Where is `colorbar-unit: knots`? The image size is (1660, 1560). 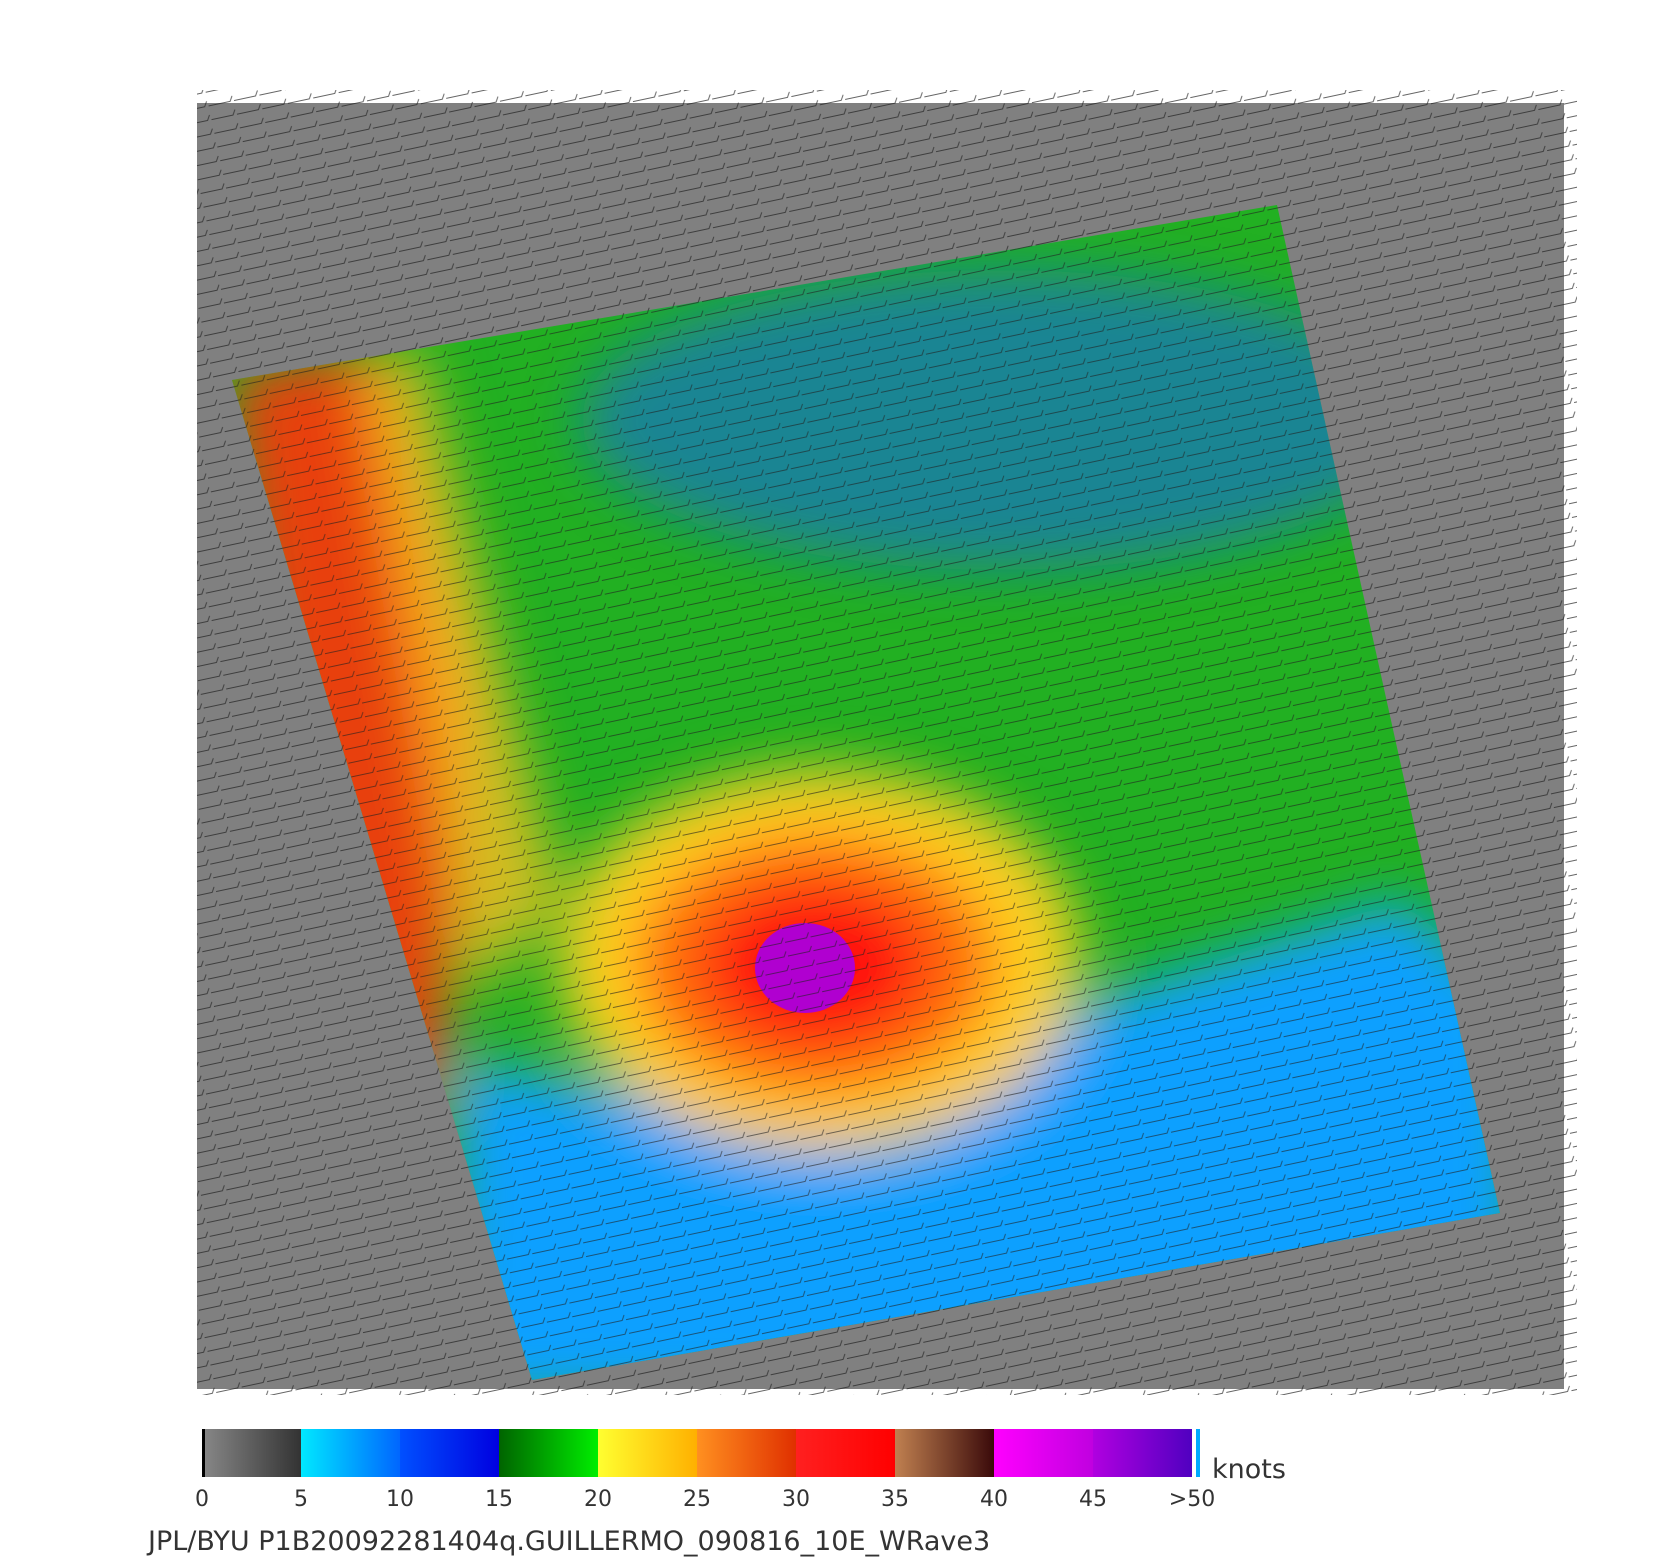
colorbar-unit: knots is located at coordinates (1249, 1469).